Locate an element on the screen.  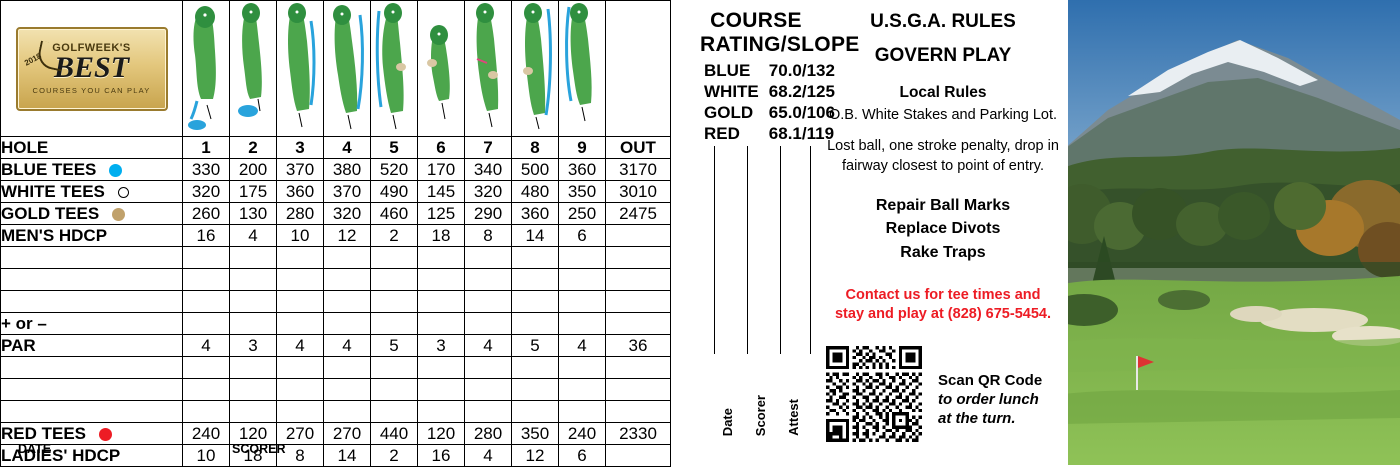
rating-tee-red: RED is located at coordinates (722, 133).